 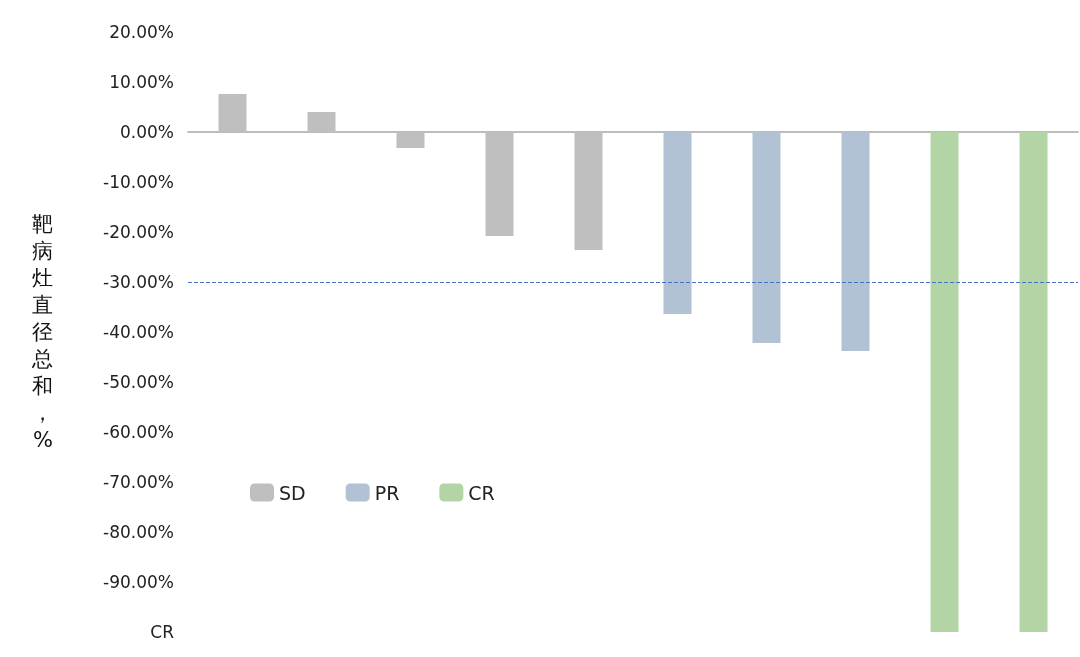 What do you see at coordinates (42, 332) in the screenshot?
I see `text: 靶病灶直径总和，%` at bounding box center [42, 332].